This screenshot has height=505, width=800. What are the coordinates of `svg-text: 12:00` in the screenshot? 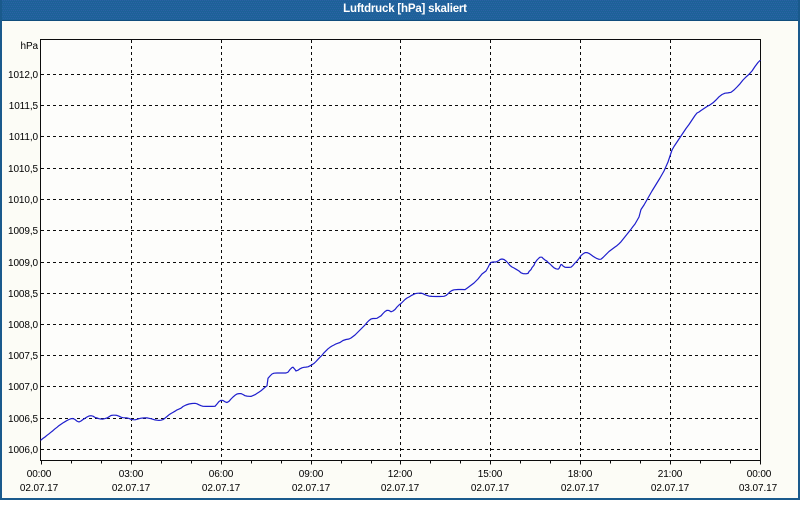 It's located at (400, 474).